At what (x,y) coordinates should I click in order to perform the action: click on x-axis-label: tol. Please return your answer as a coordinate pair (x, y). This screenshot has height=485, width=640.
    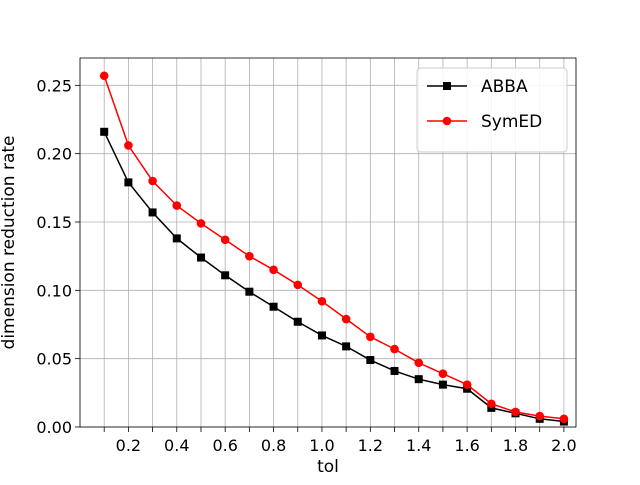
    Looking at the image, I should click on (328, 467).